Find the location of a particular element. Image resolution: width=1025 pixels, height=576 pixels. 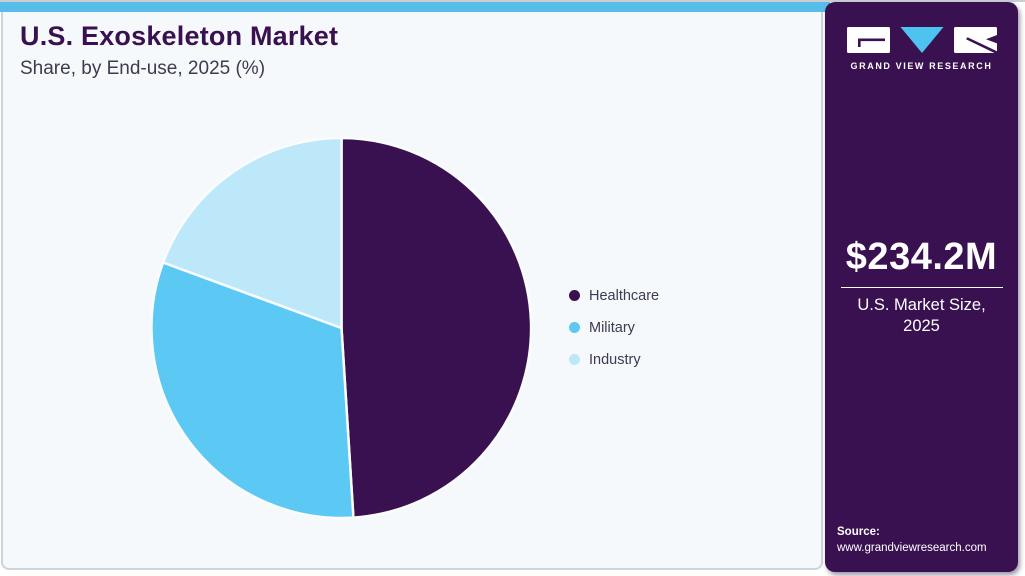

legend-label: Healthcare is located at coordinates (624, 295).